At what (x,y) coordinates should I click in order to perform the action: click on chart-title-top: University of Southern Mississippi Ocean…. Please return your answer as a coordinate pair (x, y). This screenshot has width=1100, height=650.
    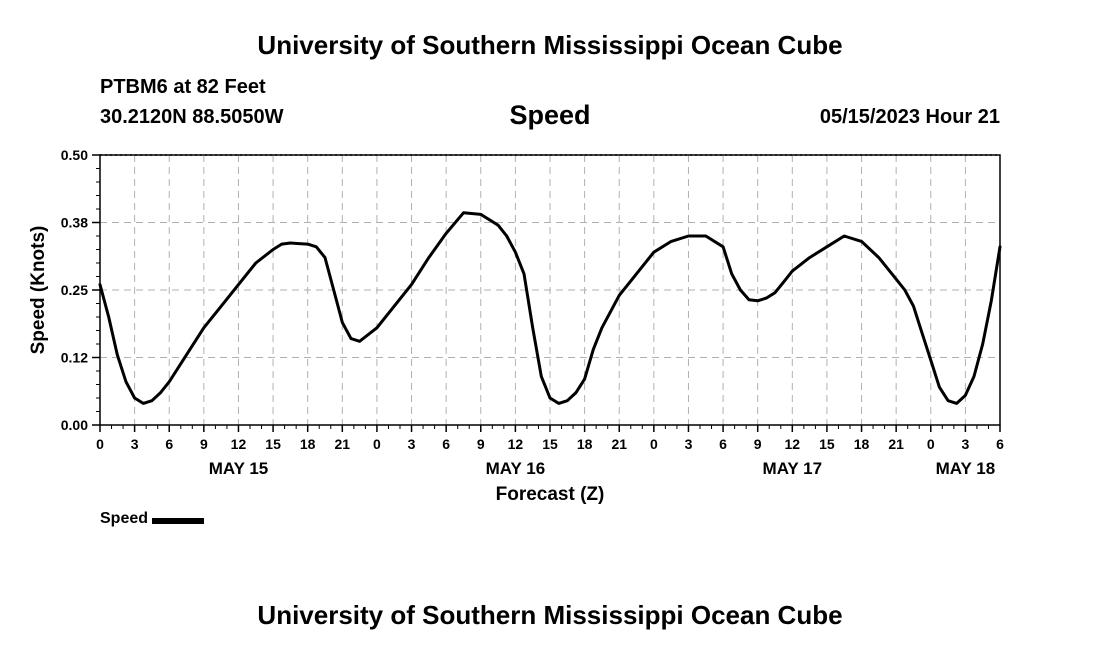
    Looking at the image, I should click on (550, 45).